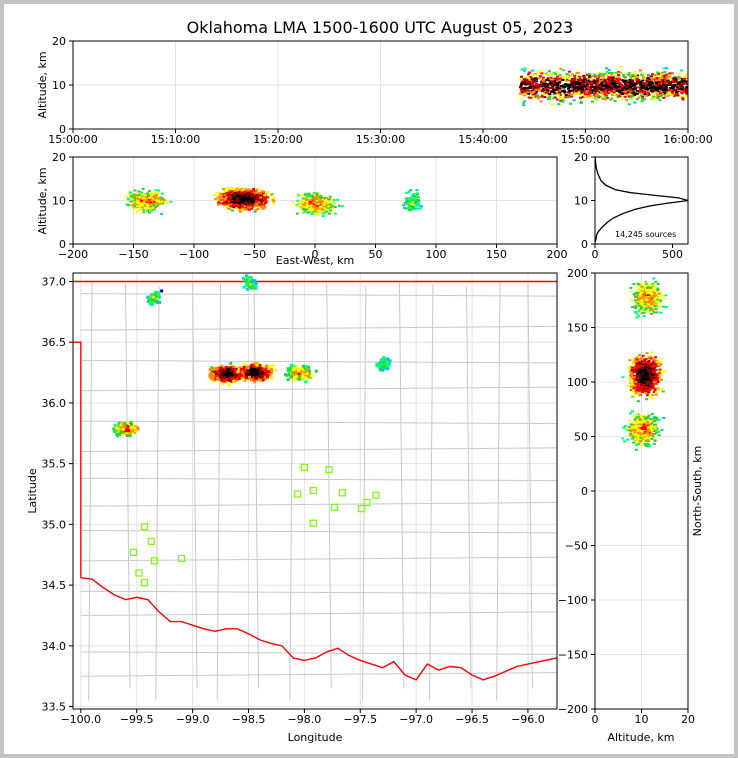 This screenshot has width=738, height=758. I want to click on y-axis-label: Latitude, so click(32, 491).